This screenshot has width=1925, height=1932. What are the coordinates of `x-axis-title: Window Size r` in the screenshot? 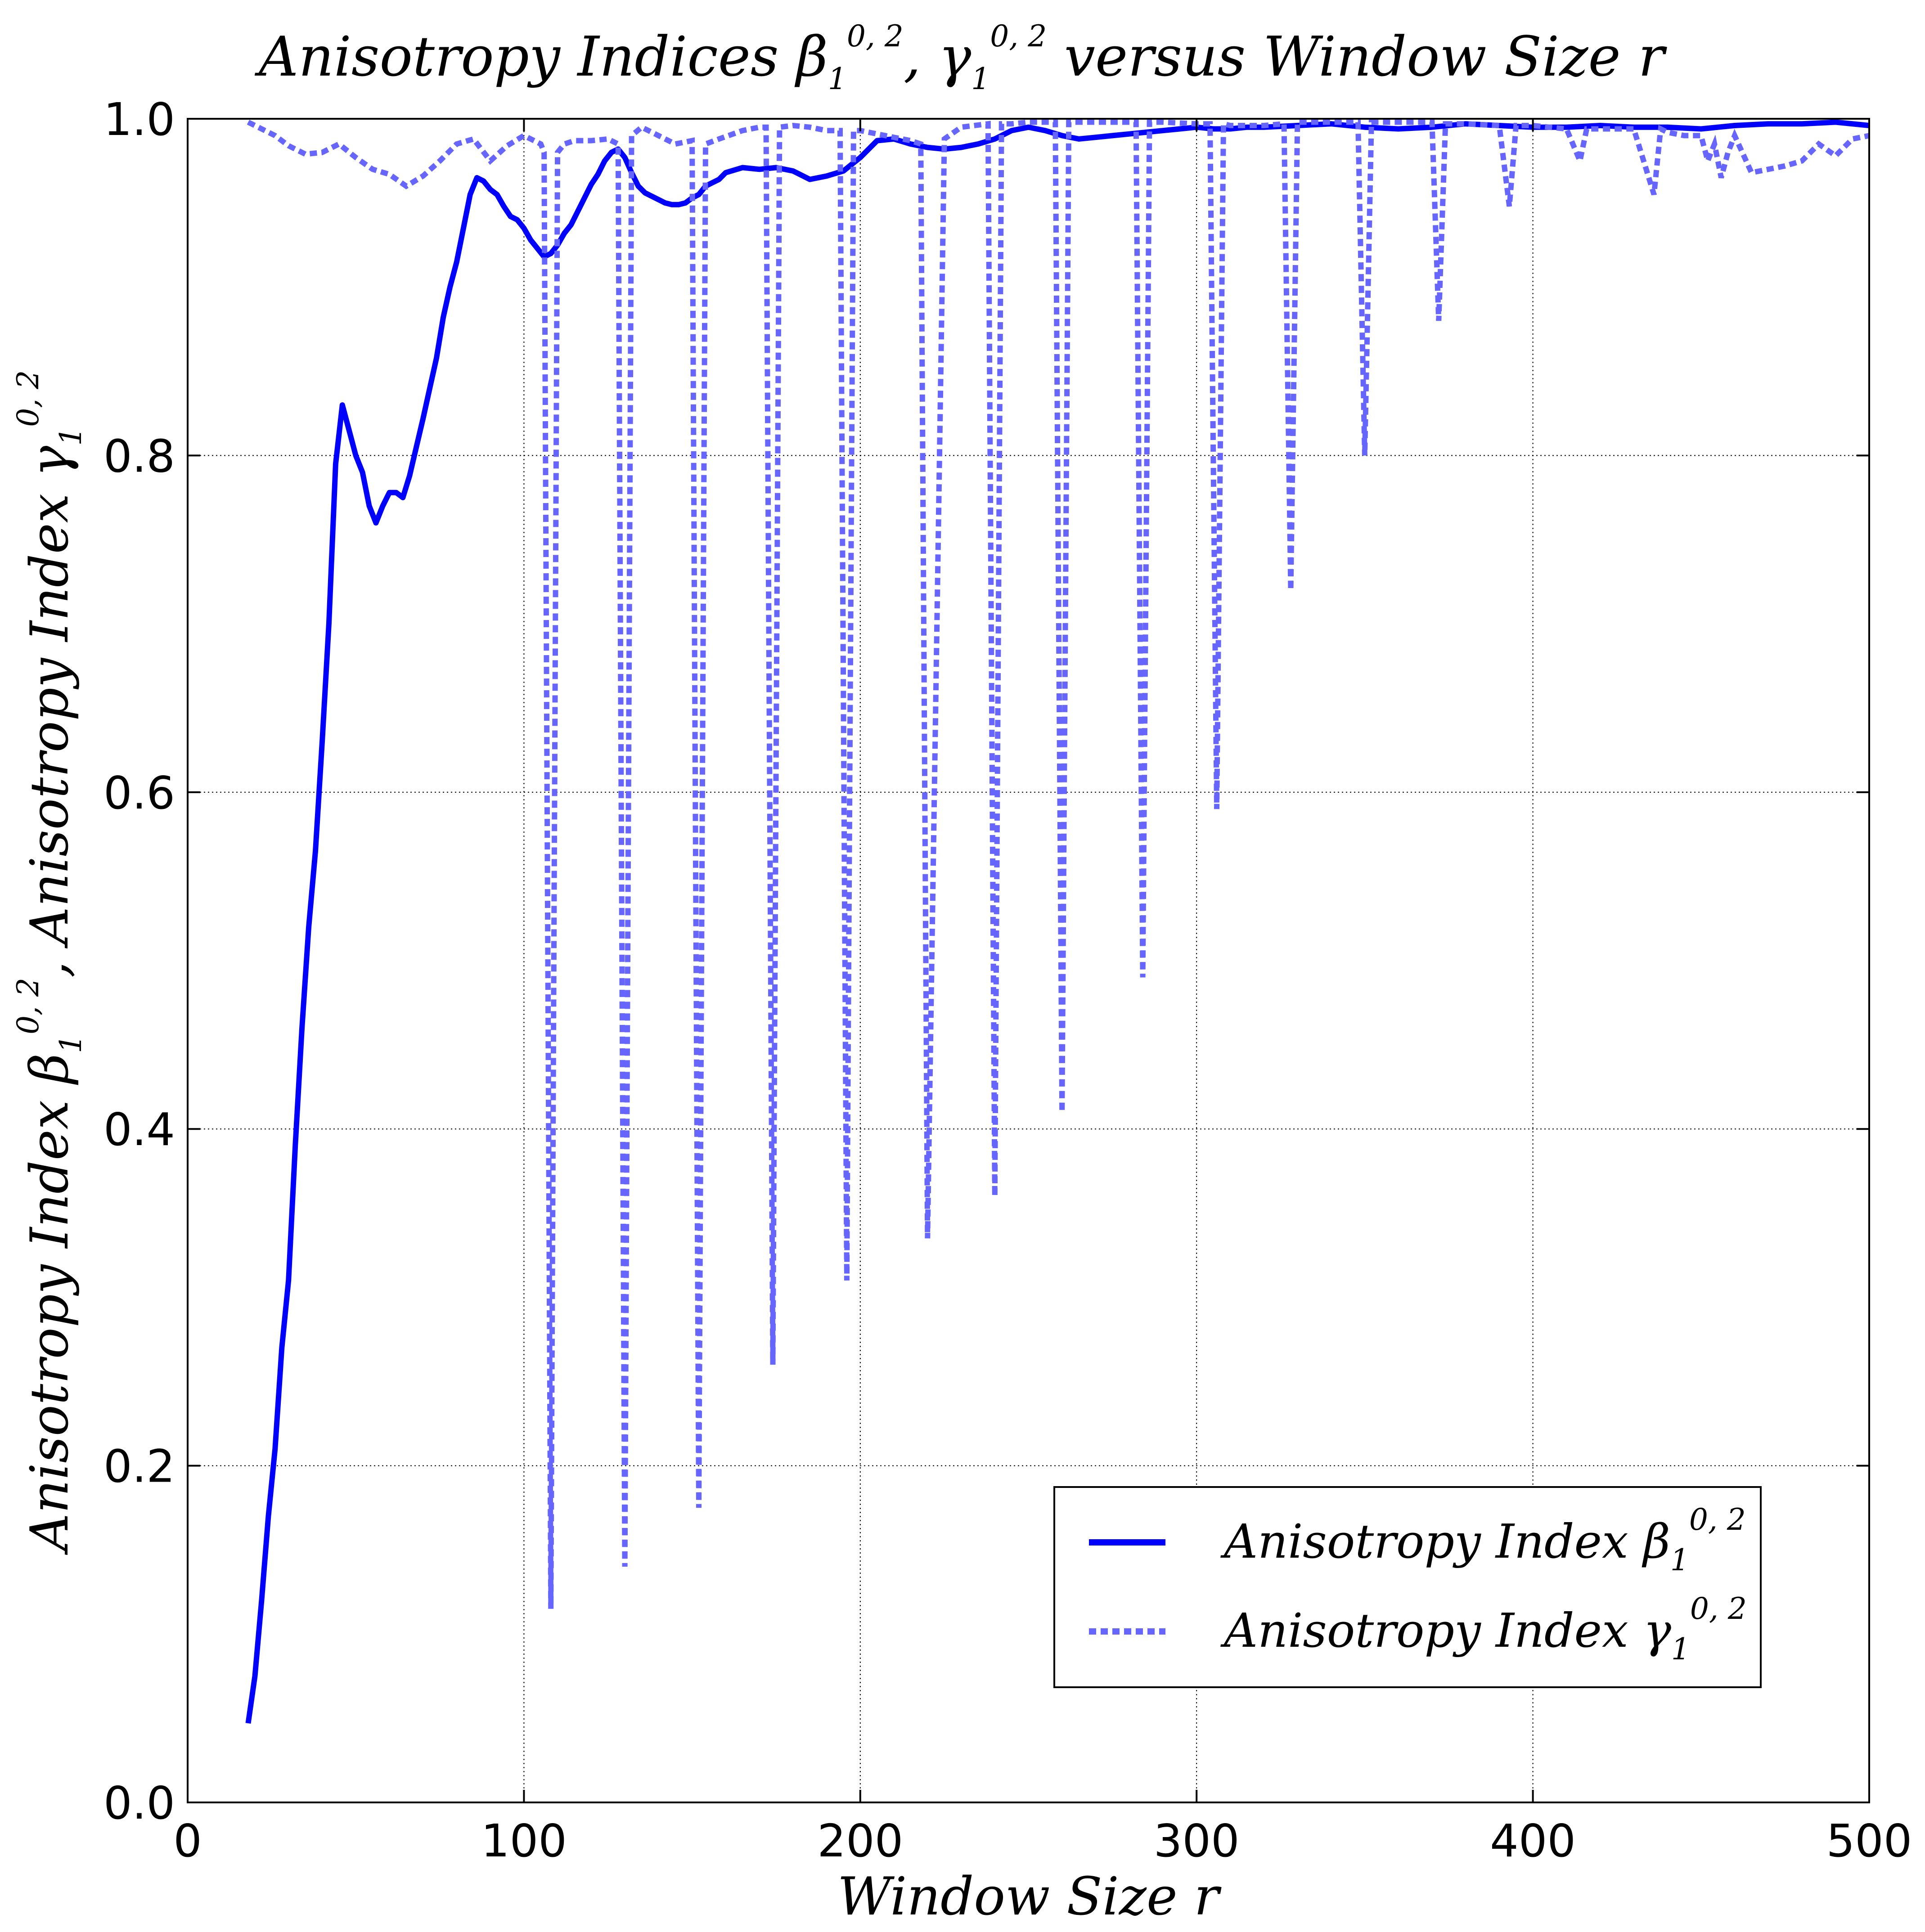 It's located at (1030, 1896).